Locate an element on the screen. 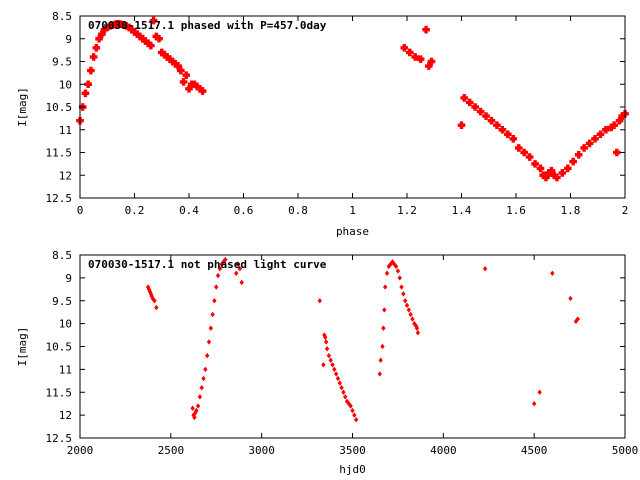  unphased-y-tick-label: 12 is located at coordinates (65, 415).